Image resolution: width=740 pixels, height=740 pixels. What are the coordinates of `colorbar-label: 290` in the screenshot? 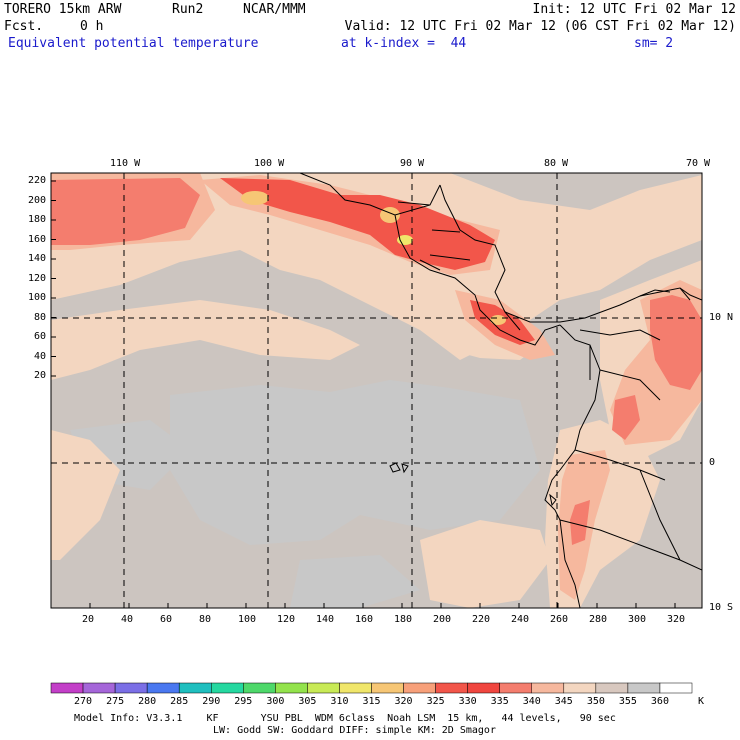 It's located at (211, 701).